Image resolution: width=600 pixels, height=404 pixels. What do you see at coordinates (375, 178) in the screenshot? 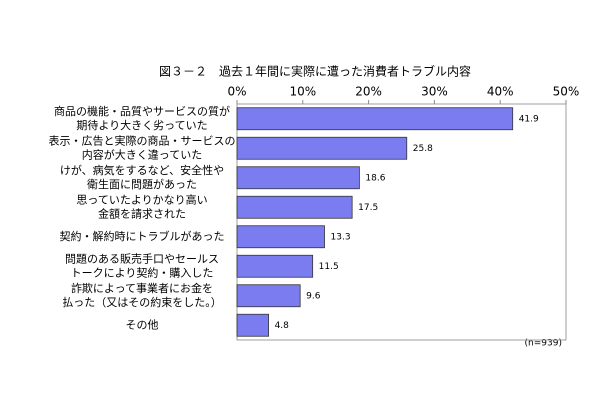
I see `data-label: 18.6` at bounding box center [375, 178].